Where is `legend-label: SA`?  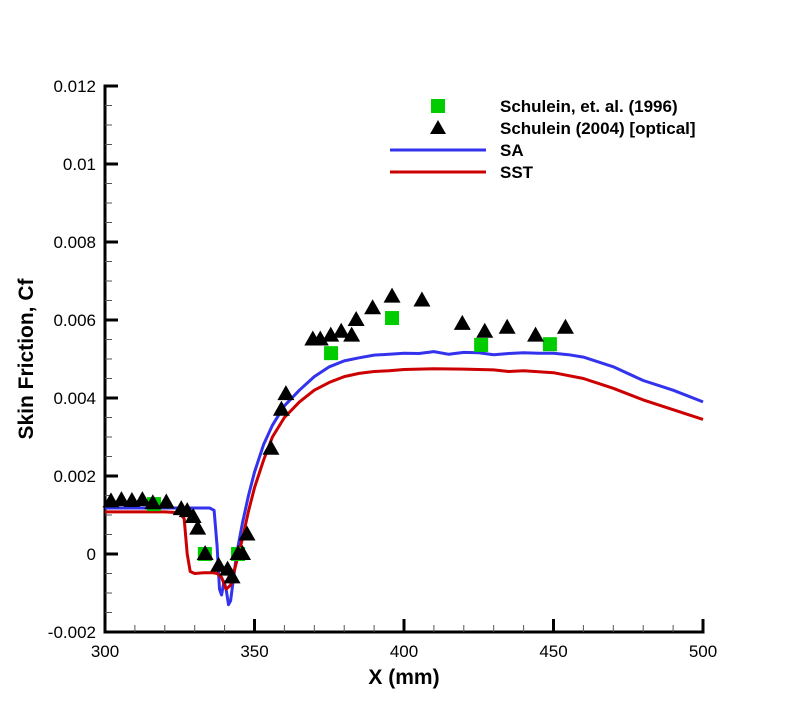
legend-label: SA is located at coordinates (512, 150).